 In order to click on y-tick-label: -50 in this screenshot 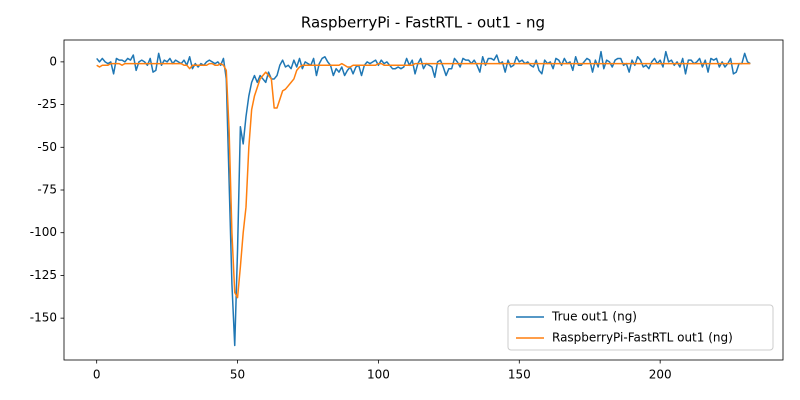, I will do `click(47, 147)`.